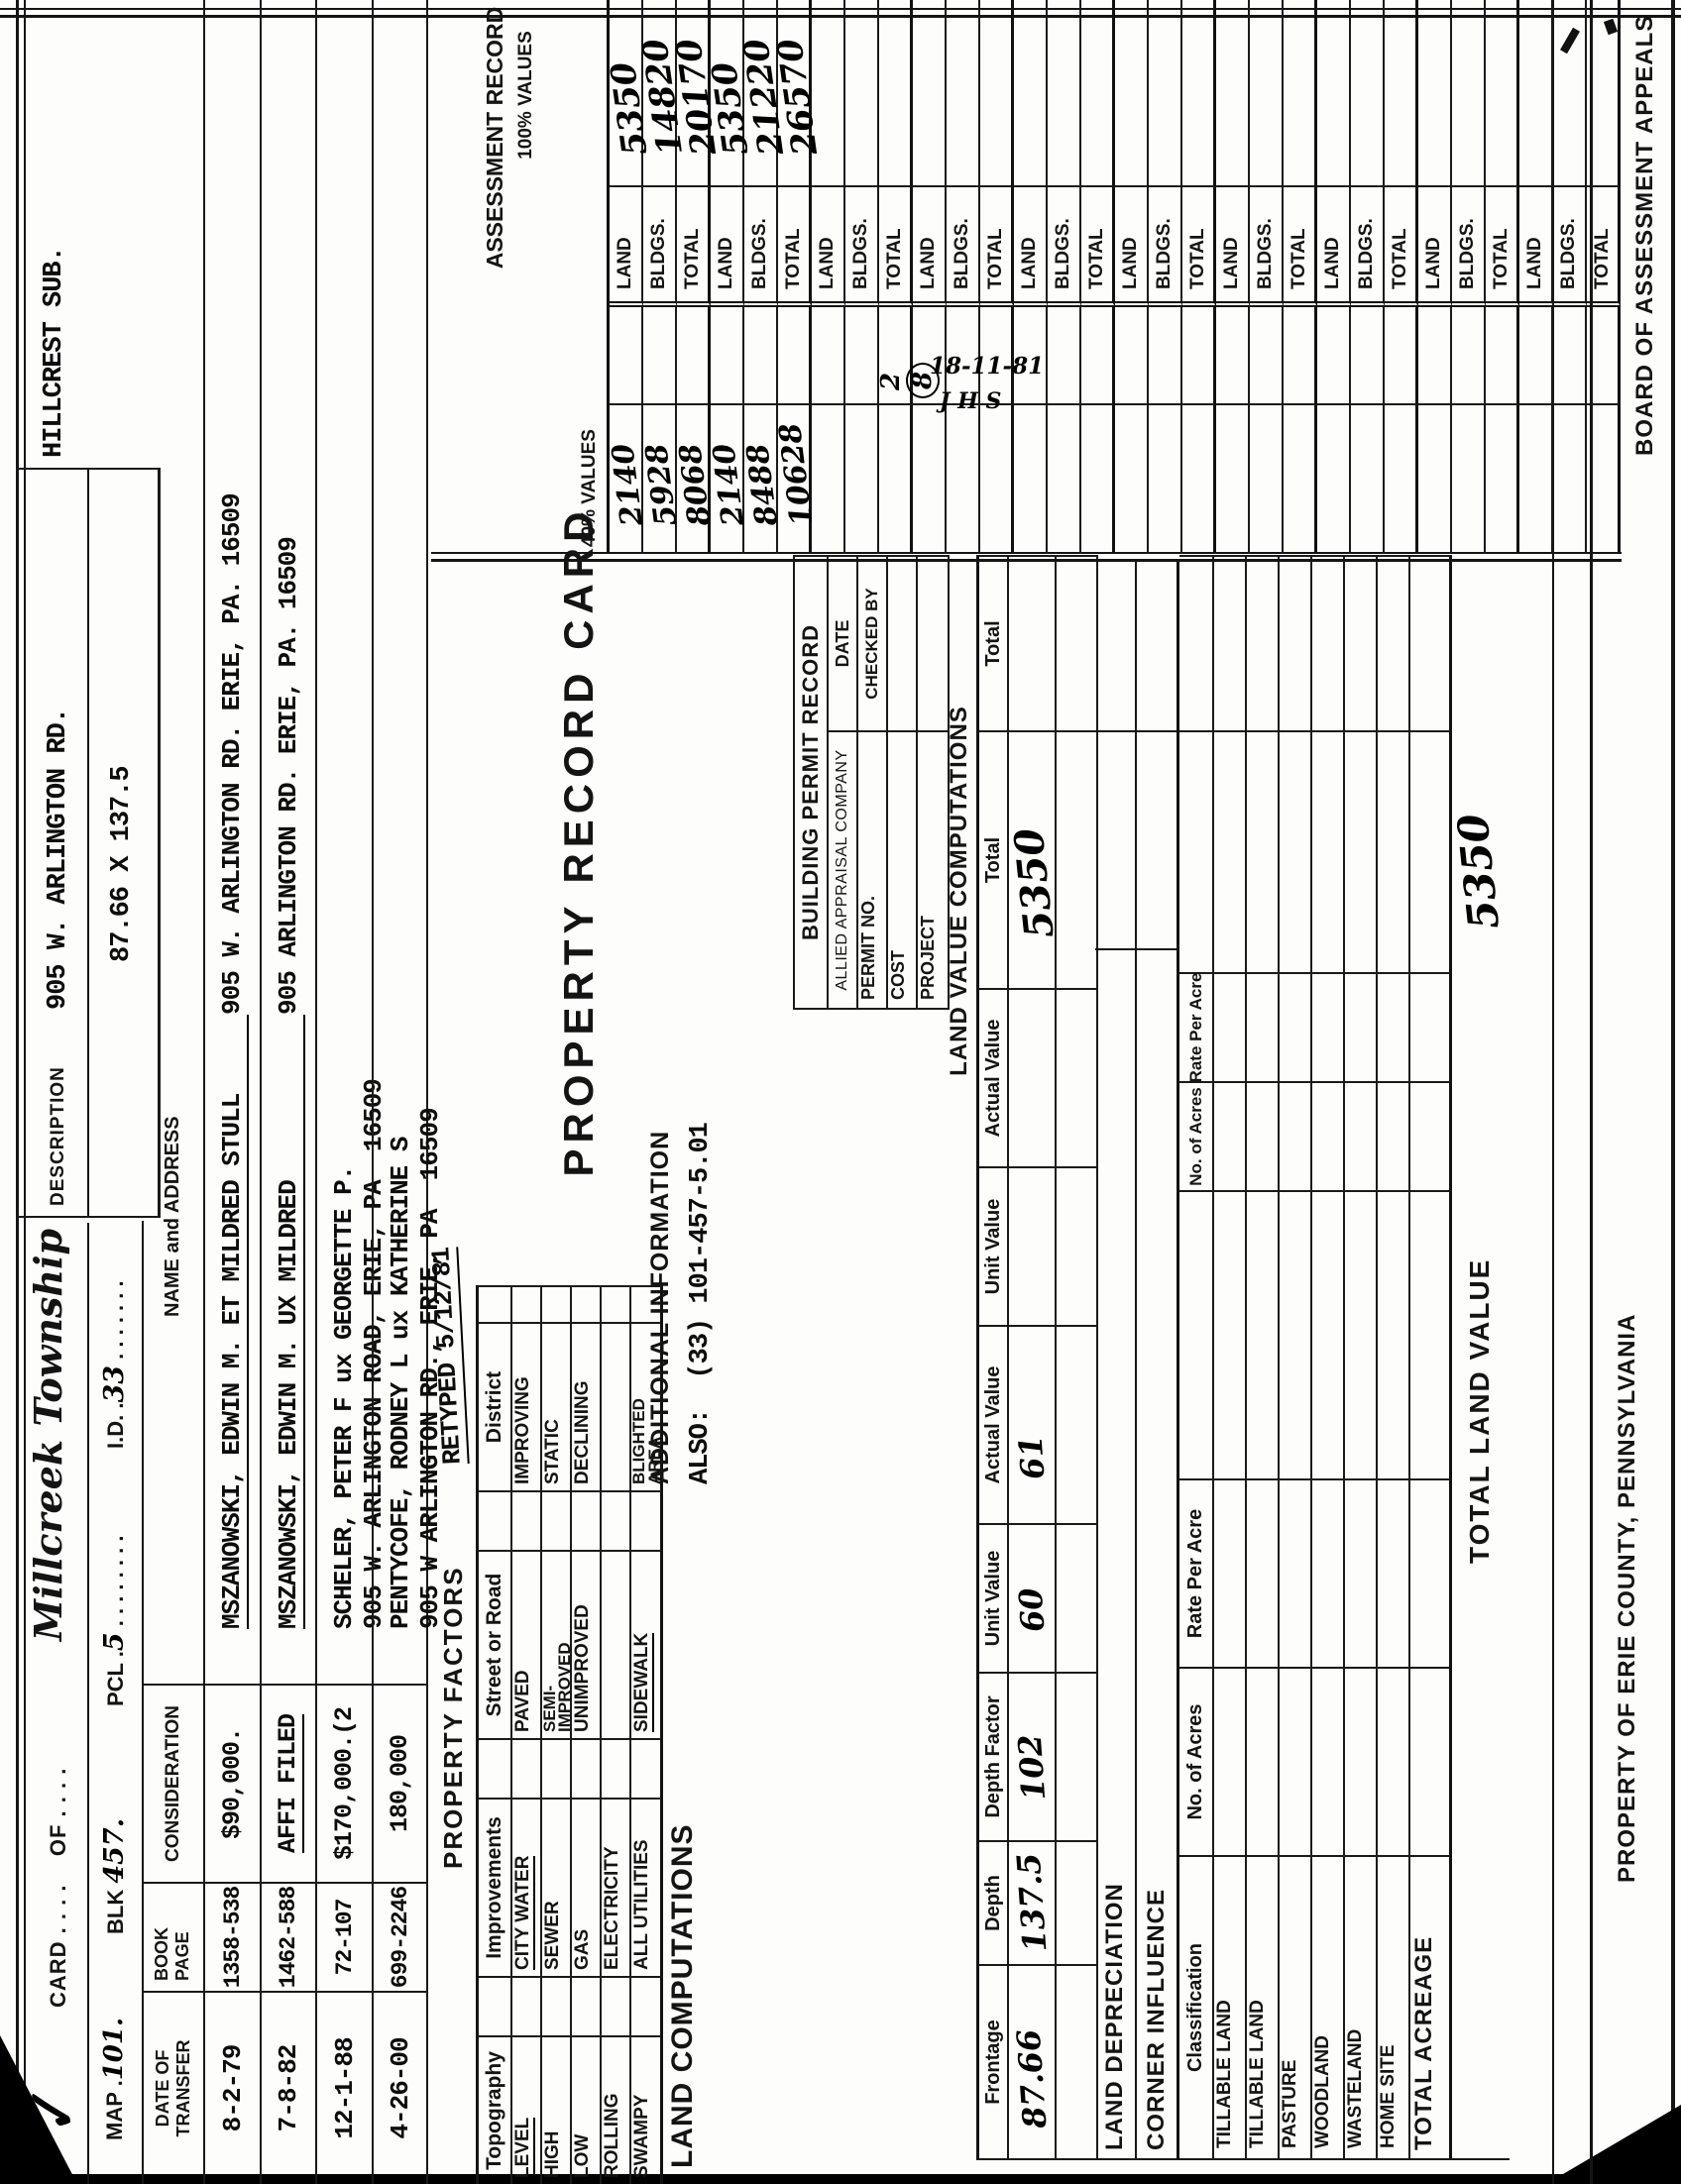 This screenshot has height=2184, width=1681. Describe the element at coordinates (344, 2088) in the screenshot. I see `transfer-date: 12-1-88` at that location.